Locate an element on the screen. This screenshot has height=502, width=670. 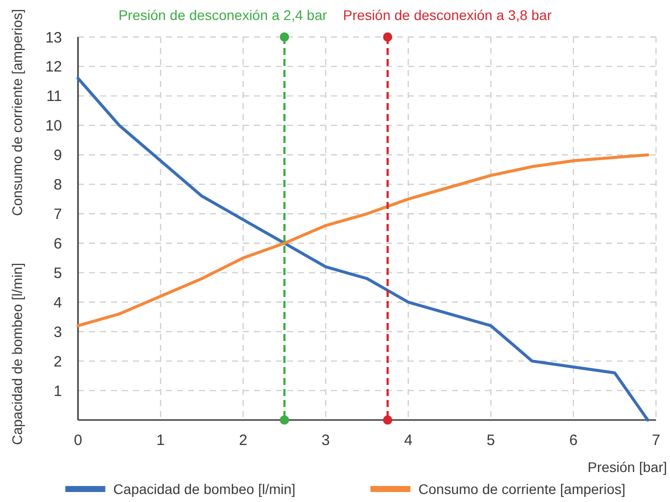
legend-label: Capacidad de bombeo [l/min] is located at coordinates (204, 489).